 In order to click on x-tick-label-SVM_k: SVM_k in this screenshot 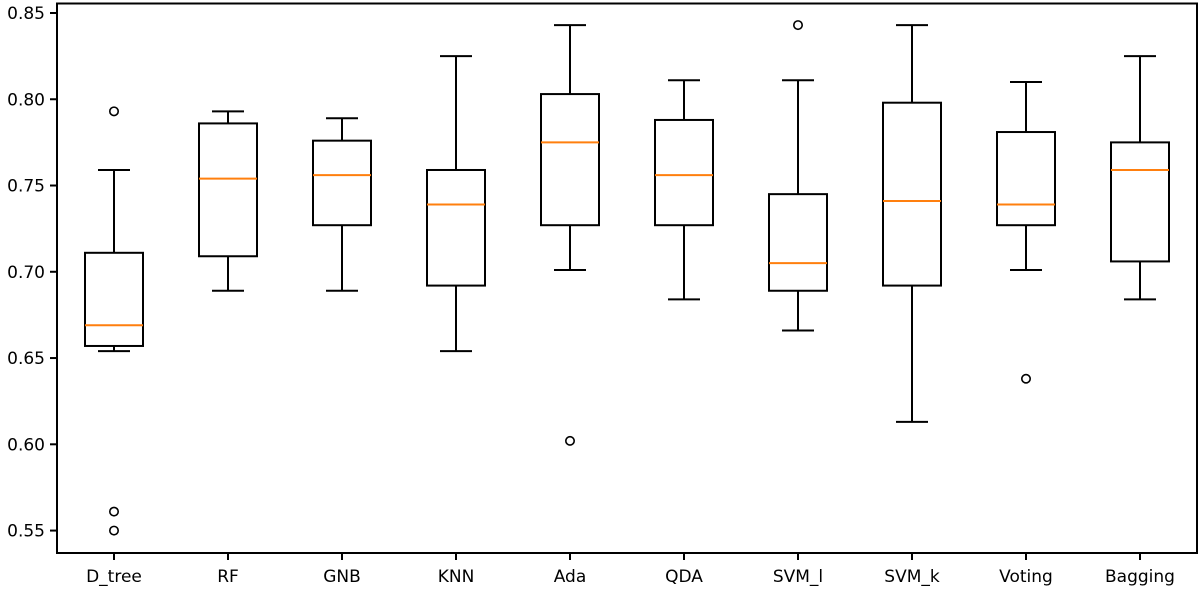, I will do `click(912, 577)`.